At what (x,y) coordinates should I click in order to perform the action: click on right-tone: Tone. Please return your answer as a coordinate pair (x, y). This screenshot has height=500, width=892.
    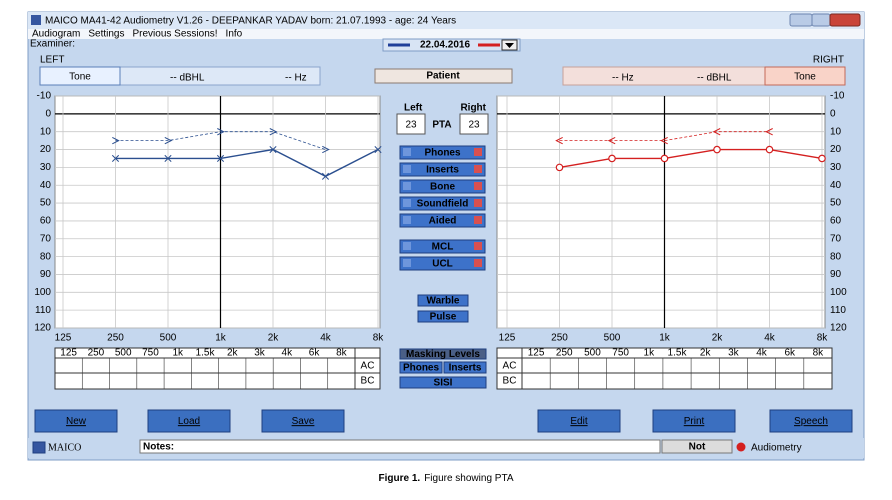
    Looking at the image, I should click on (805, 77).